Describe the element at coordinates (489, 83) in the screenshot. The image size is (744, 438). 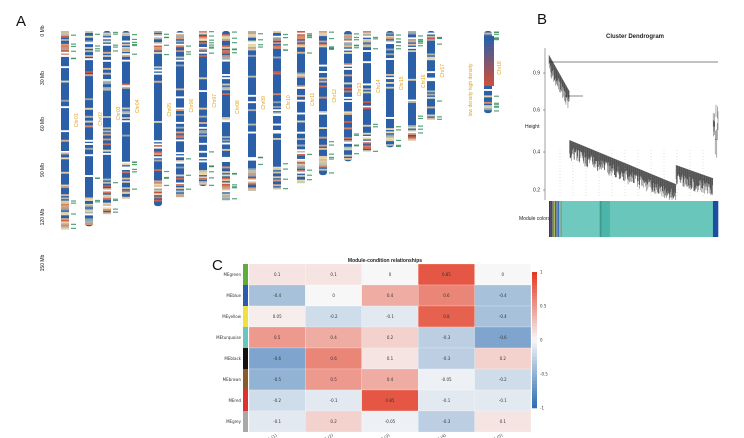
I see `legend-swatch` at that location.